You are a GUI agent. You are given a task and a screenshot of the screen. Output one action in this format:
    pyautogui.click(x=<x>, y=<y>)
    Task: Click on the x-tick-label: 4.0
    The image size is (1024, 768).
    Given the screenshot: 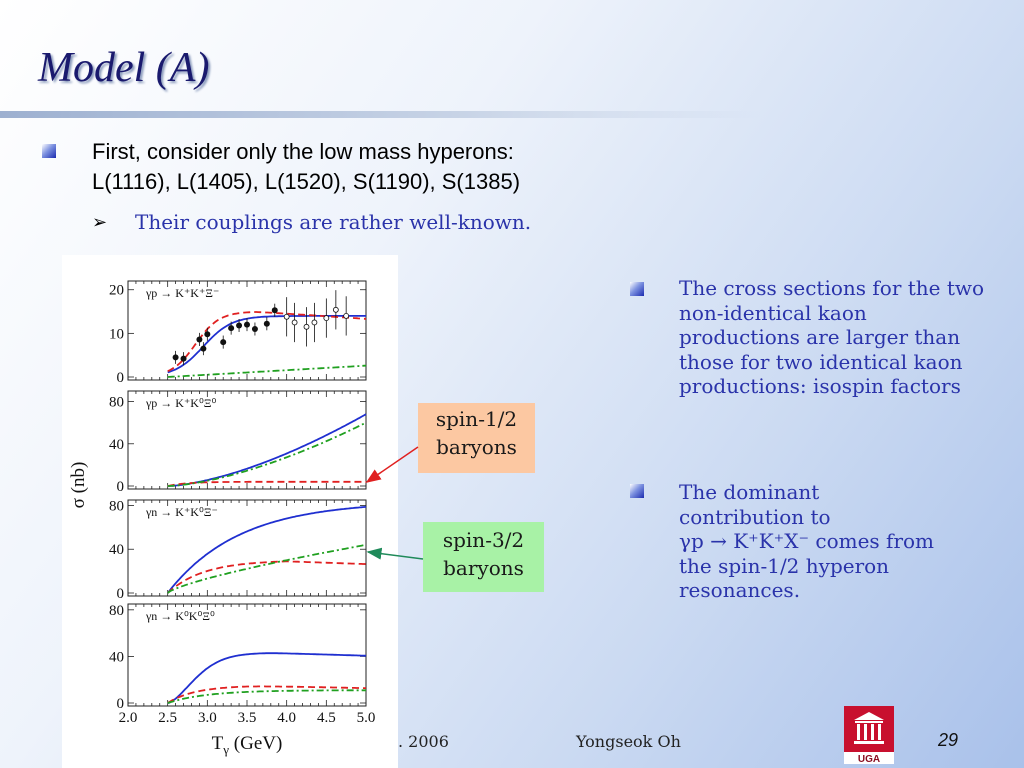 What is the action you would take?
    pyautogui.click(x=286, y=718)
    